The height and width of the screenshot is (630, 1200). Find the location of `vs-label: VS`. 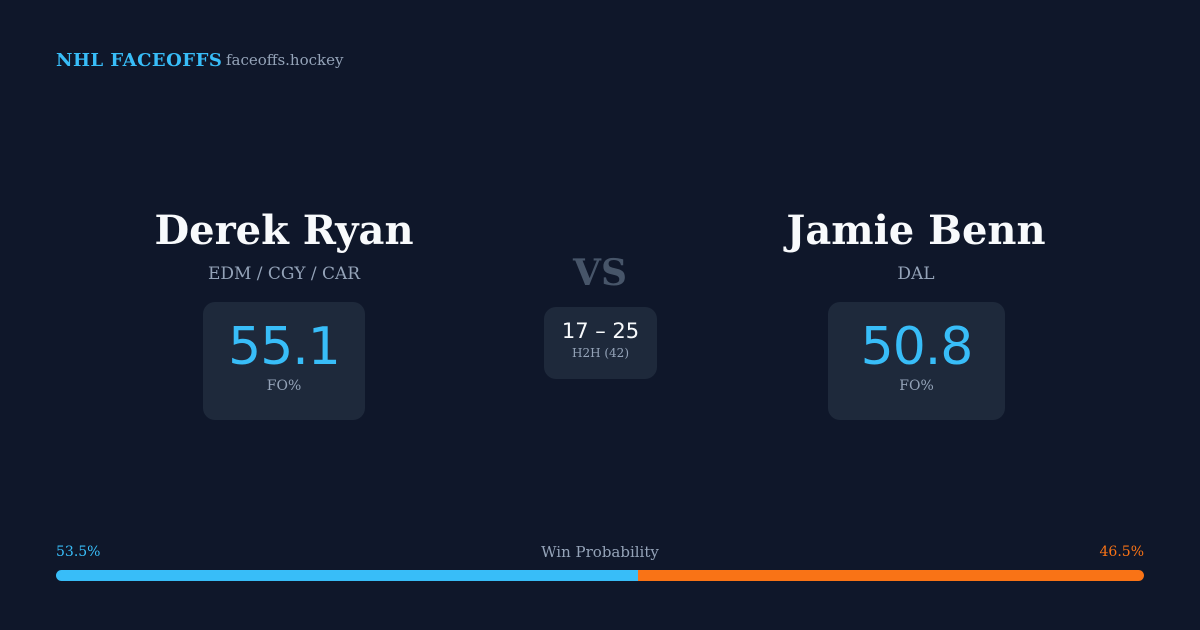

vs-label: VS is located at coordinates (600, 273).